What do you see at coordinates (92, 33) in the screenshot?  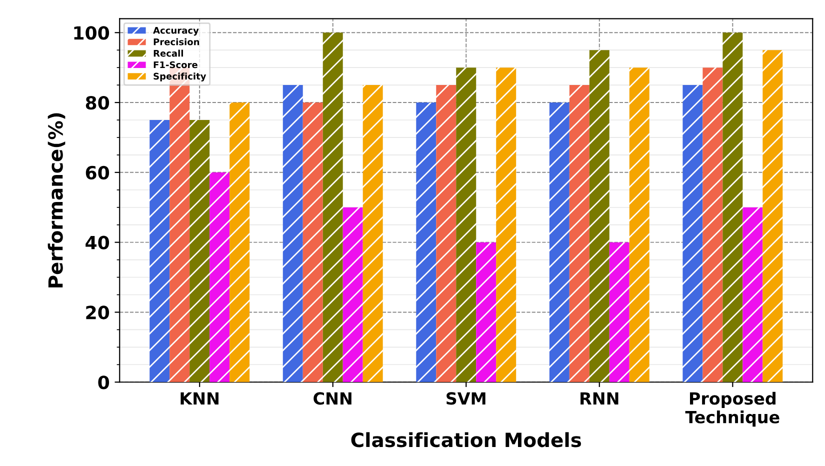 I see `y-tick-label: 100` at bounding box center [92, 33].